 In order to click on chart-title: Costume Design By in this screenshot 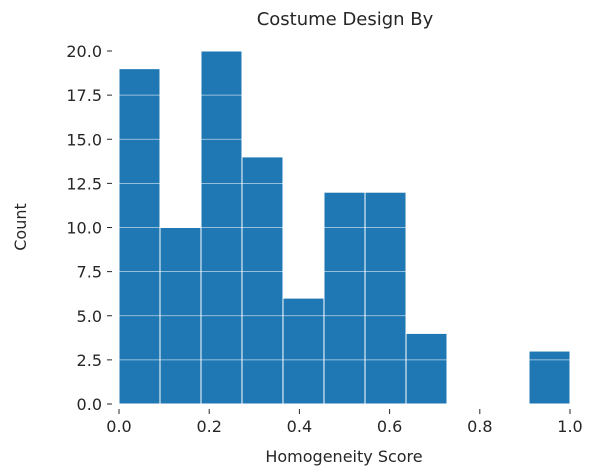, I will do `click(345, 19)`.